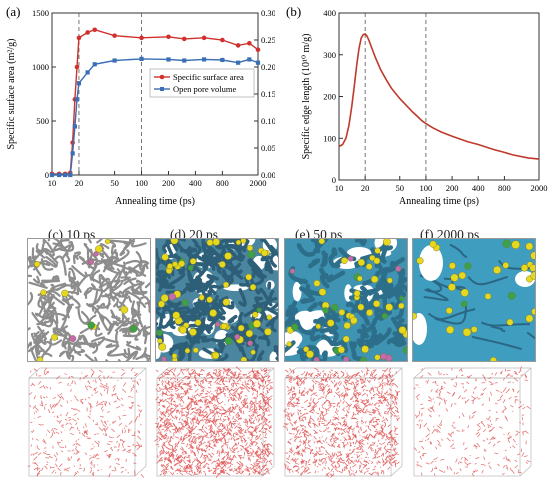 This screenshot has width=550, height=485. Describe the element at coordinates (258, 62) in the screenshot. I see `series-1-point` at that location.